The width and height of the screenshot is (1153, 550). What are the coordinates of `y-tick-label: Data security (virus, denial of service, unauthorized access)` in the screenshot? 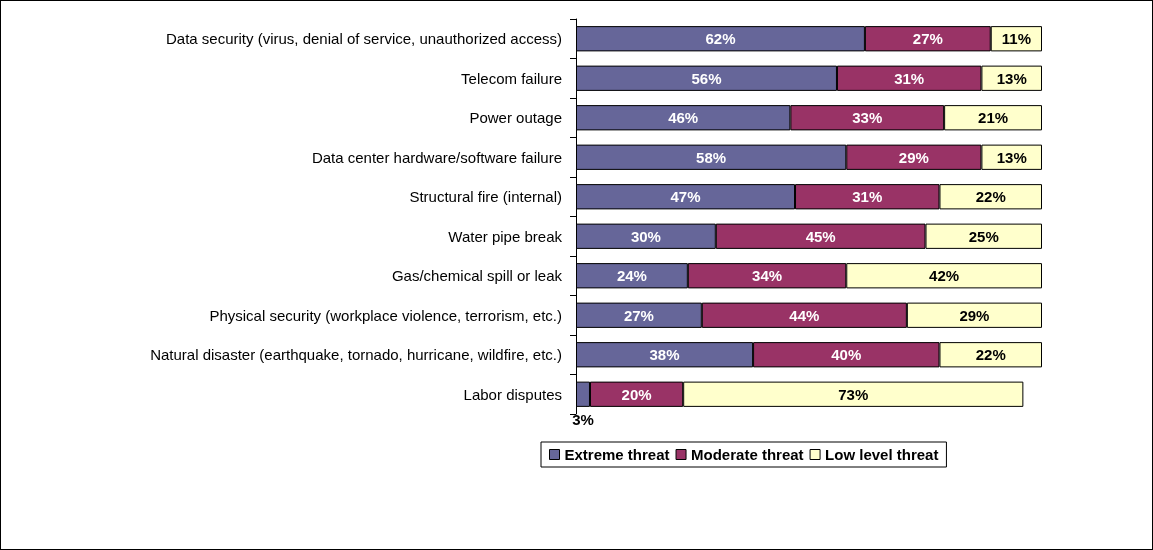 It's located at (363, 39).